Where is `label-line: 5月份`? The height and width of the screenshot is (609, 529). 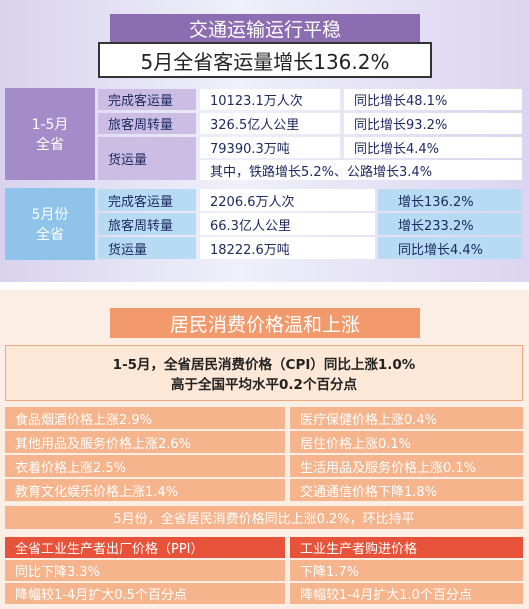 label-line: 5月份 is located at coordinates (50, 215).